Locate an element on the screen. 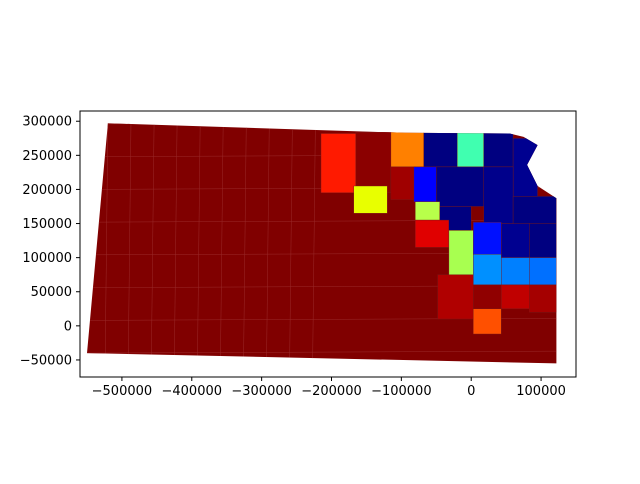 The image size is (640, 484). x-tick-label: −300000 is located at coordinates (261, 391).